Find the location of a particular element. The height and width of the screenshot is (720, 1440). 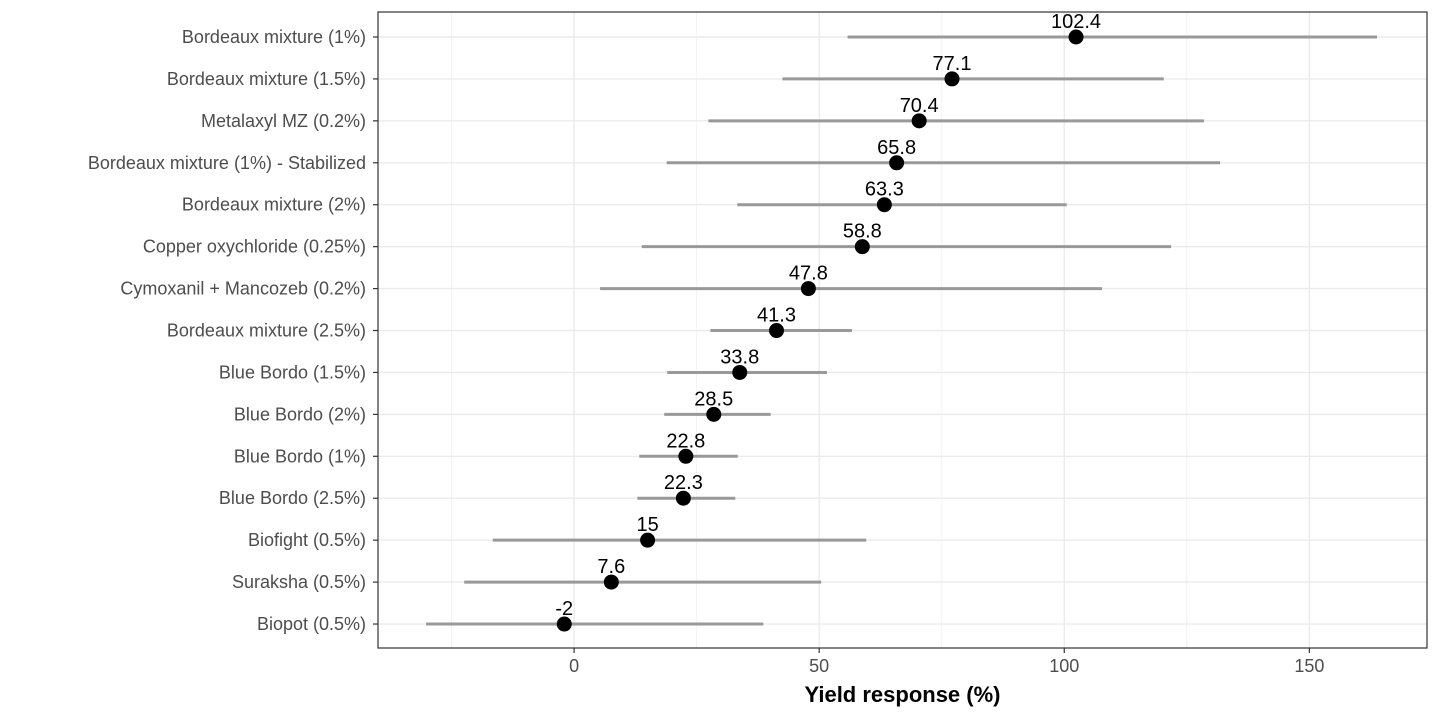

data-label: 41.3 is located at coordinates (776, 316).